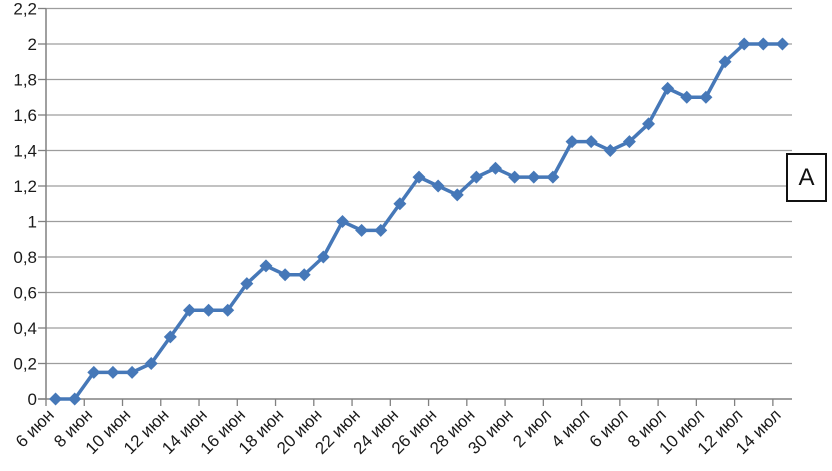 The image size is (832, 471). I want to click on x-tick-label: 6 июл, so click(609, 428).